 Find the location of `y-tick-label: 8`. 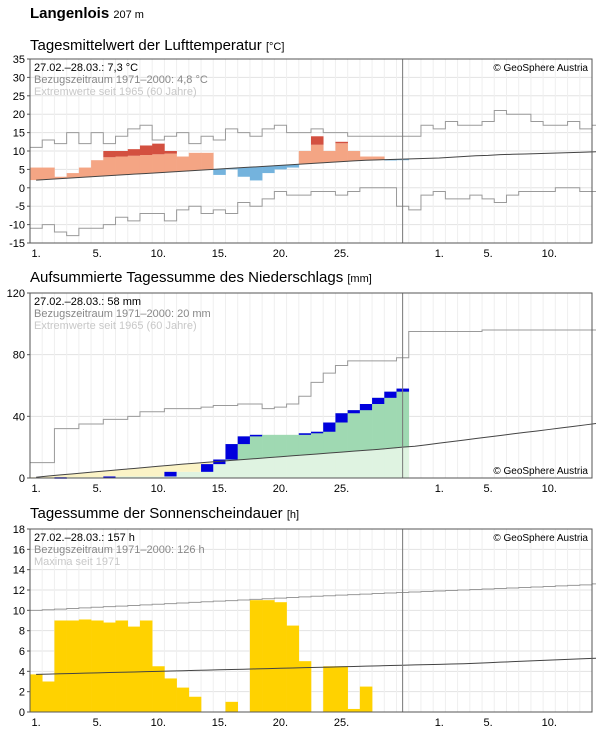

y-tick-label: 8 is located at coordinates (22, 632).